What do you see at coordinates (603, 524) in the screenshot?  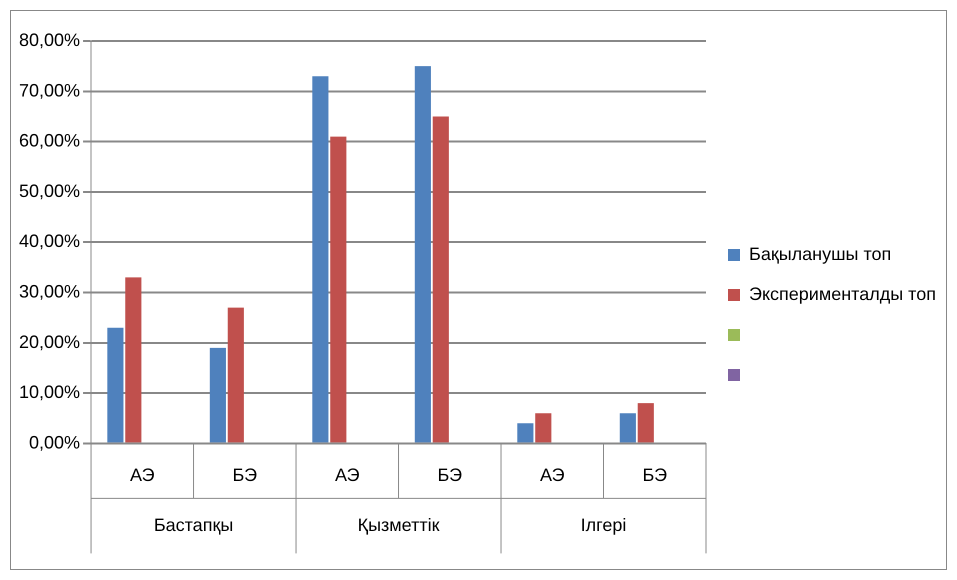 I see `text: Ілгері` at bounding box center [603, 524].